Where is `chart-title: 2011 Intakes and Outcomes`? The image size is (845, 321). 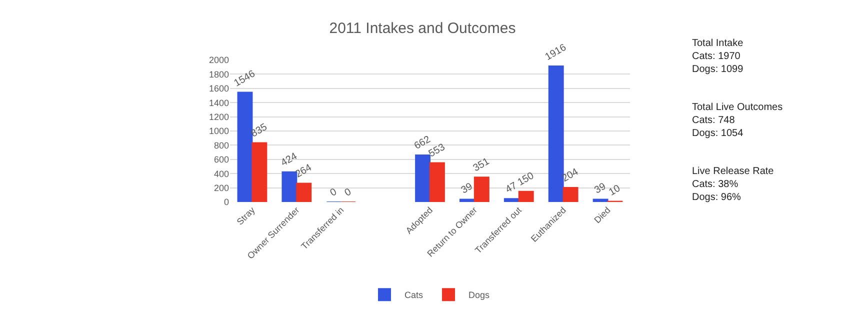 chart-title: 2011 Intakes and Outcomes is located at coordinates (422, 28).